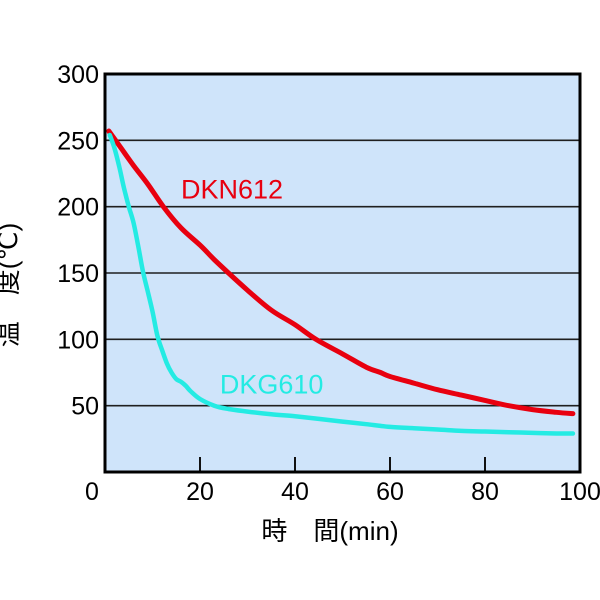 The width and height of the screenshot is (600, 600). What do you see at coordinates (329, 531) in the screenshot?
I see `x-axis-title: 時 間(min)` at bounding box center [329, 531].